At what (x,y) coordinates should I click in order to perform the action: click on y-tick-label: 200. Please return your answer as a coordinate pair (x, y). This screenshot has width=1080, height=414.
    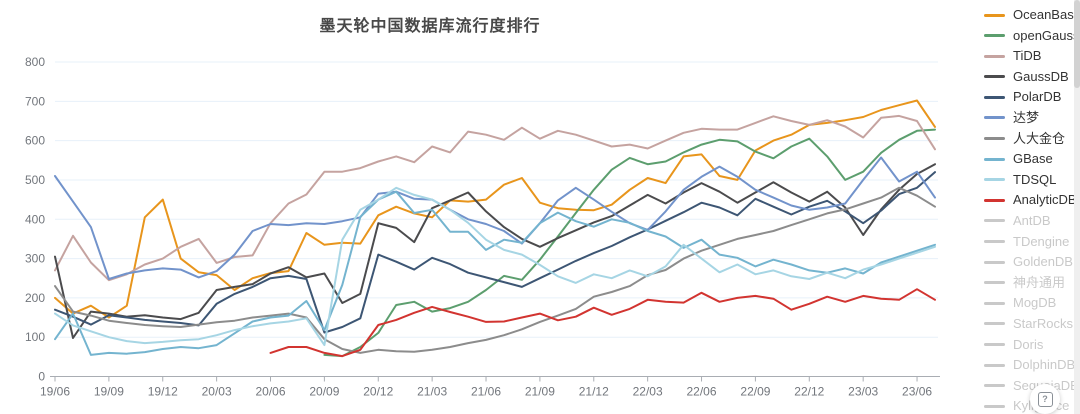
    Looking at the image, I should click on (35, 298).